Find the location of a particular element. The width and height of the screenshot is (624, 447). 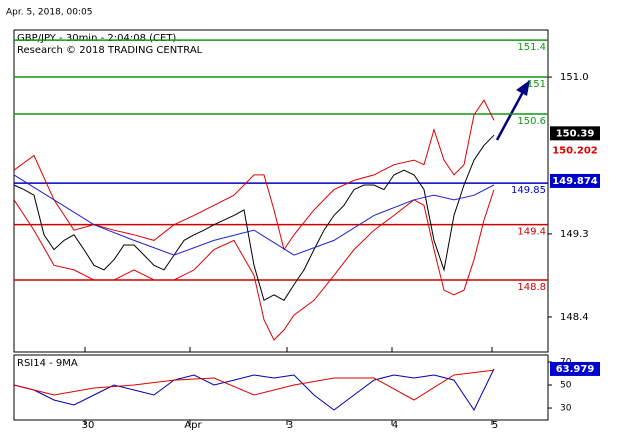

y-tick-label: 151.0 is located at coordinates (574, 77).